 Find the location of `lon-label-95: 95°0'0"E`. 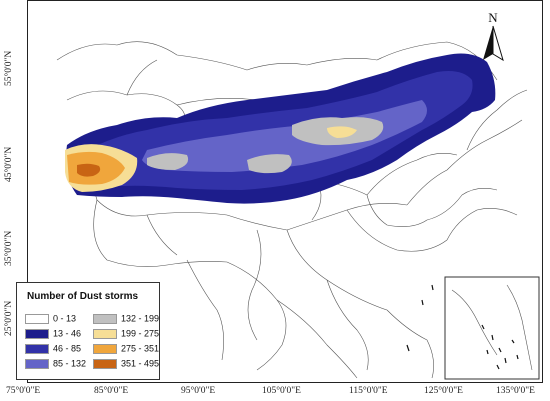

lon-label-95: 95°0'0"E is located at coordinates (198, 391).